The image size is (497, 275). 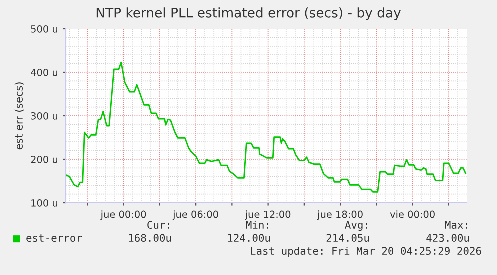 I want to click on chart-title: NTP kernel PLL estimated error (secs) - by day, so click(x=248, y=14).